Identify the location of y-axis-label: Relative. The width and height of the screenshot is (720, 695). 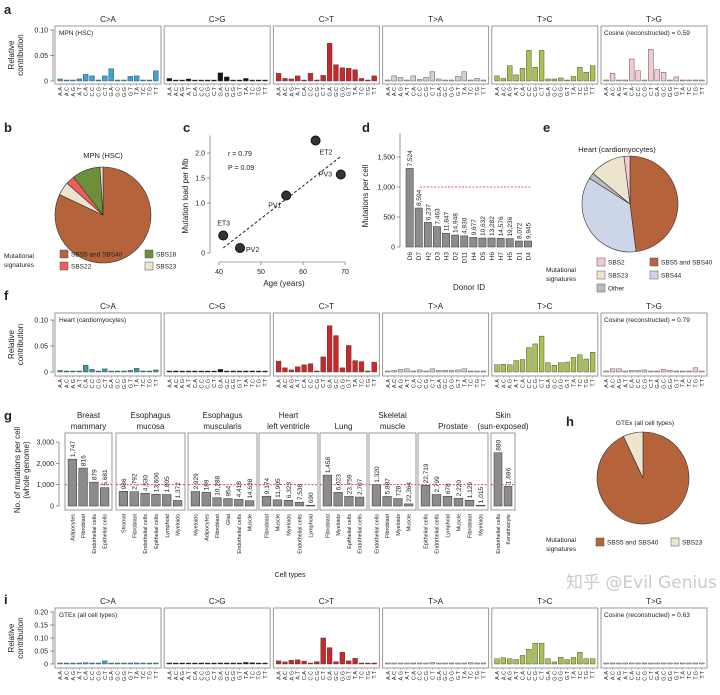
(11, 637).